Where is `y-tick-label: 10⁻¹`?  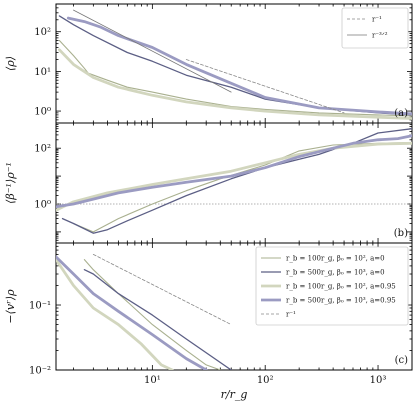
y-tick-label: 10⁻¹ is located at coordinates (40, 306).